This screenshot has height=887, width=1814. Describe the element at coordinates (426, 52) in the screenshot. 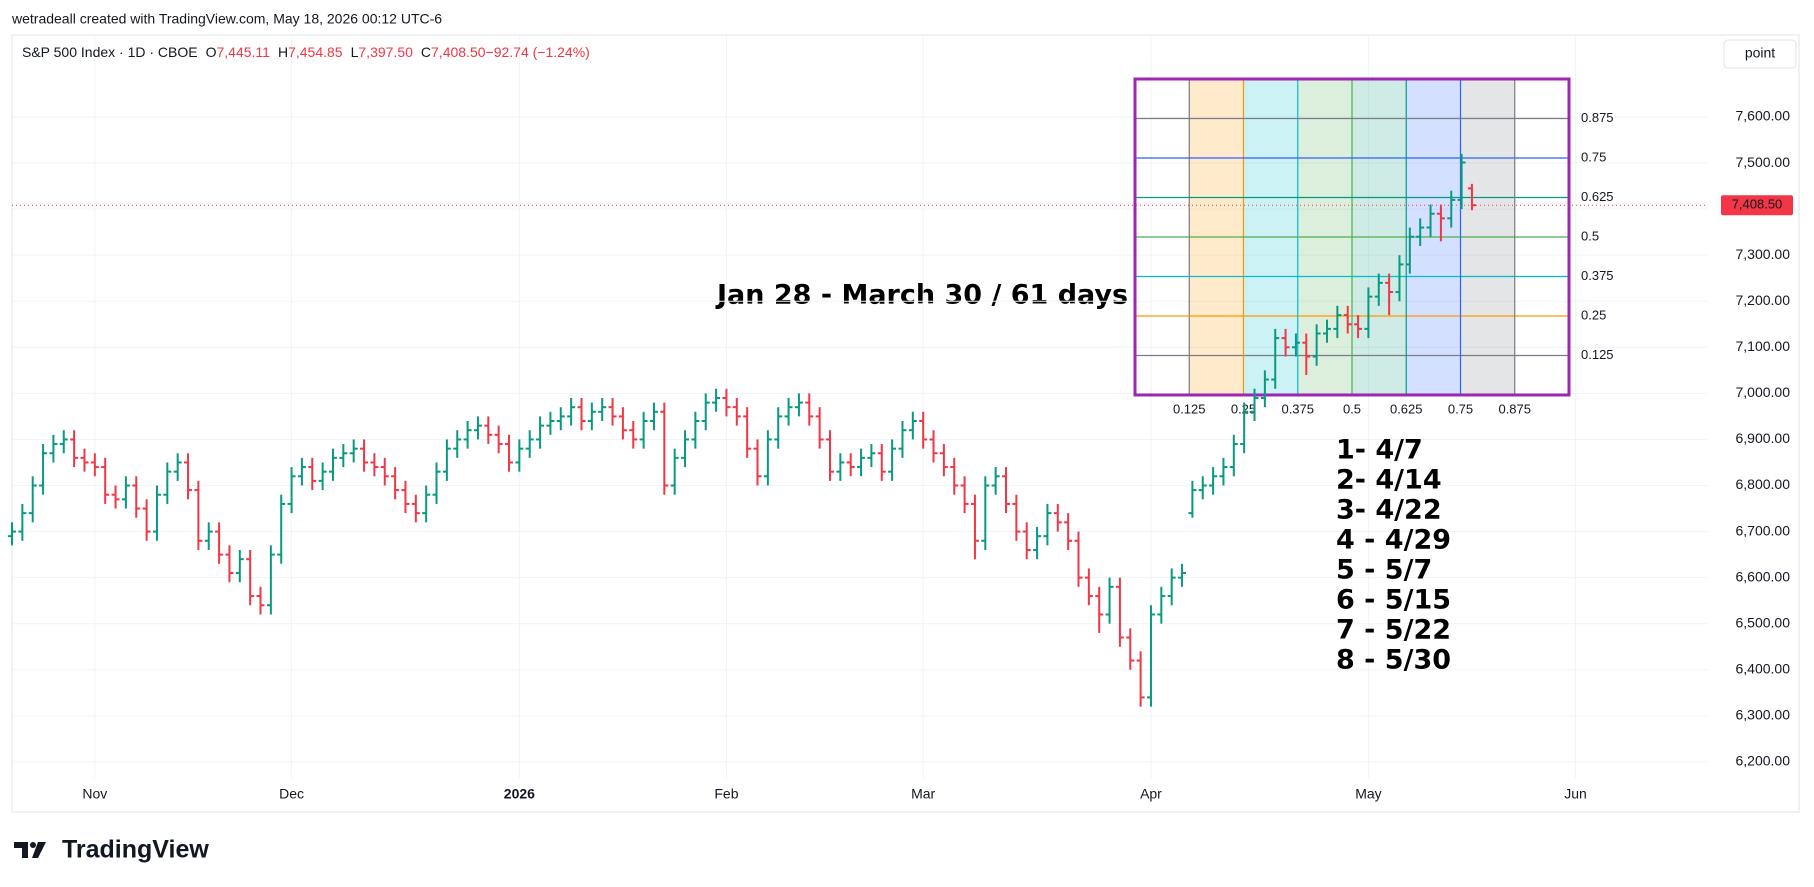

I see `legend-key: C` at that location.